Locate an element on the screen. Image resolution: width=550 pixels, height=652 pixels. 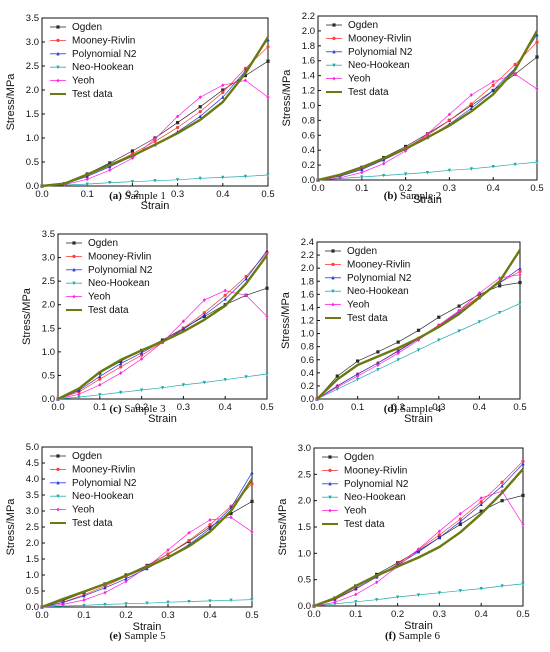
y-tick-label: 0.0 is located at coordinates (304, 606).